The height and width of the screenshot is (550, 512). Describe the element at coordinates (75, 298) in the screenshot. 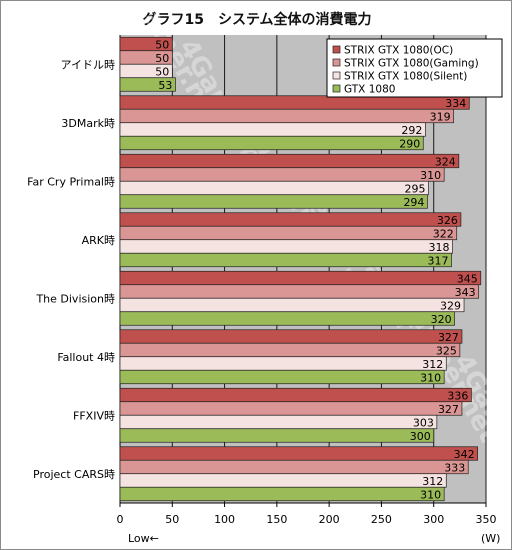

I see `category-label: The Division時` at that location.